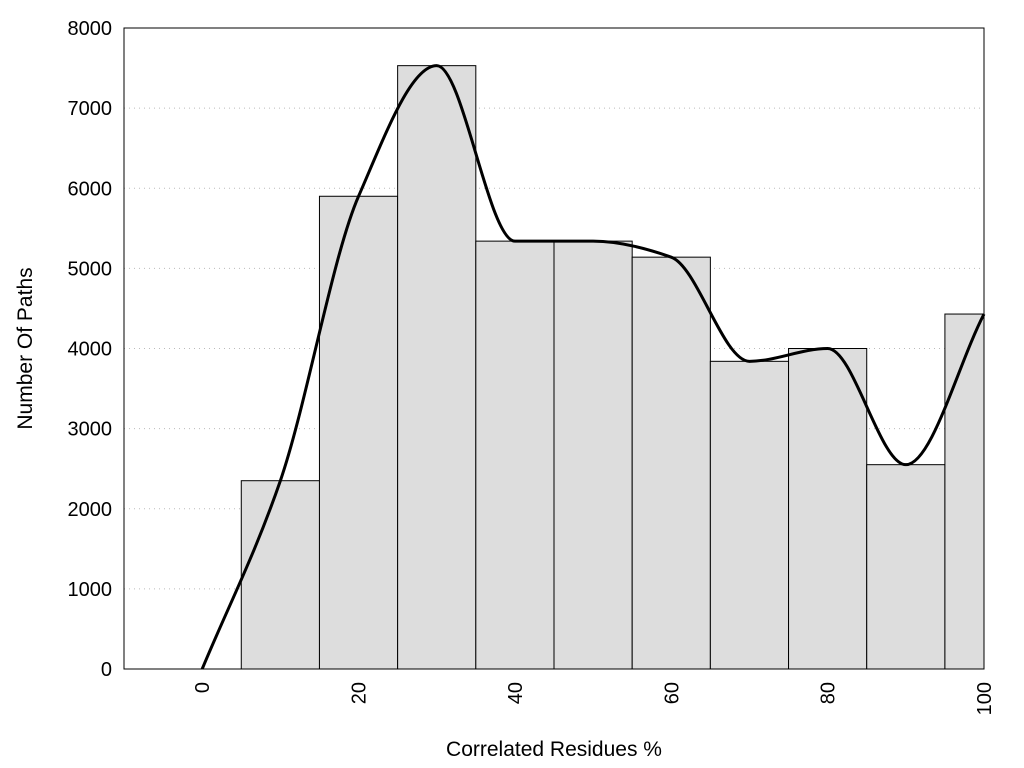 The height and width of the screenshot is (768, 1024). Describe the element at coordinates (90, 430) in the screenshot. I see `y-tick-label: 3000` at that location.